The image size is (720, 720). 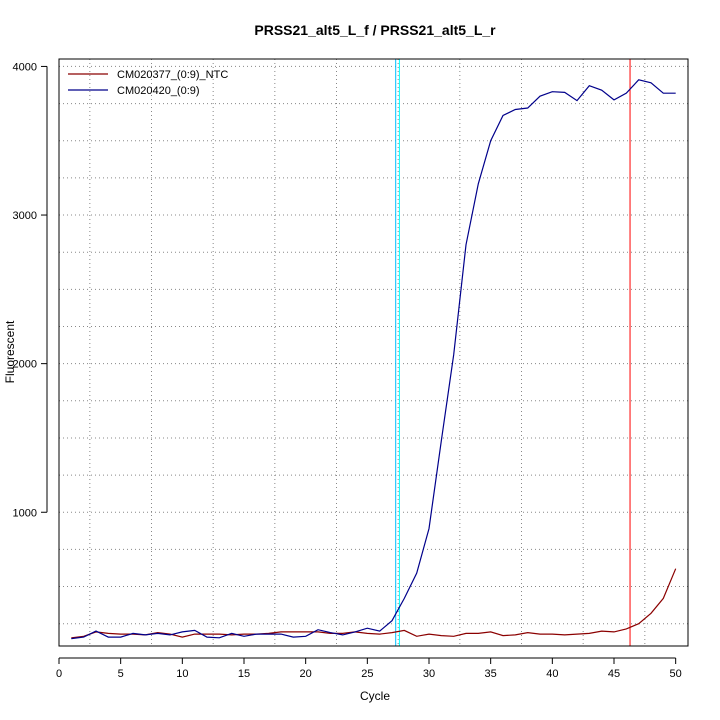 I want to click on y-tick-label: 1000, so click(x=25, y=513).